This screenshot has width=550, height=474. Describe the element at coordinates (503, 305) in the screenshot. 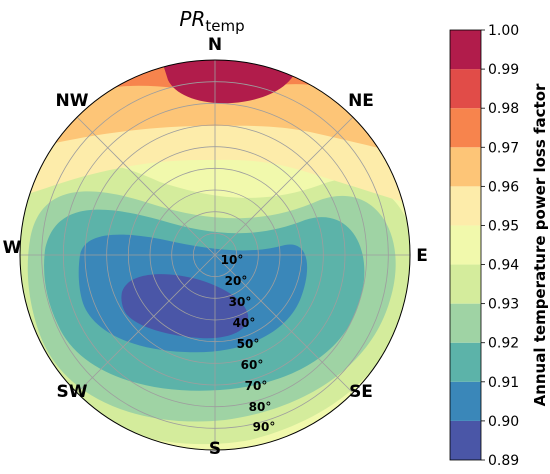

I see `colorbar-tick-label: 0.93` at that location.